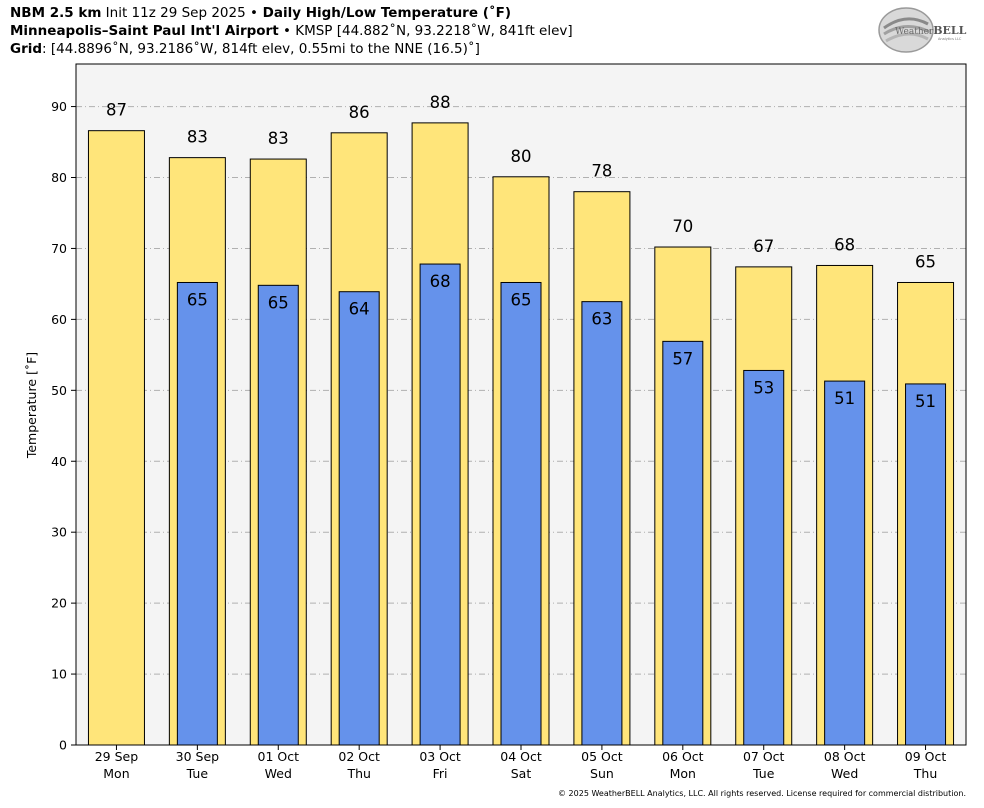  I want to click on y-tick-label: 60, so click(59, 319).